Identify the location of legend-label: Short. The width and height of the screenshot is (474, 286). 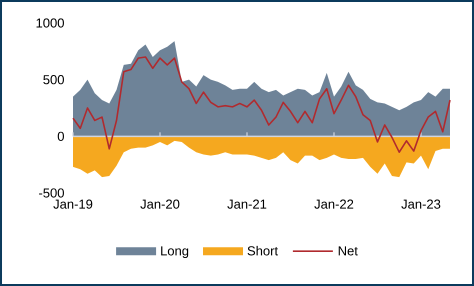
(263, 251).